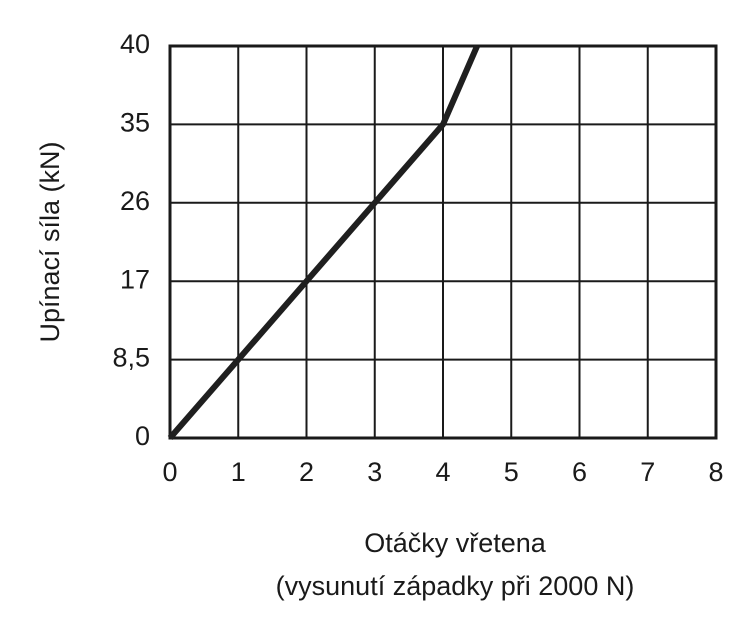 The height and width of the screenshot is (638, 750). Describe the element at coordinates (135, 279) in the screenshot. I see `y-tick-label: 17` at that location.